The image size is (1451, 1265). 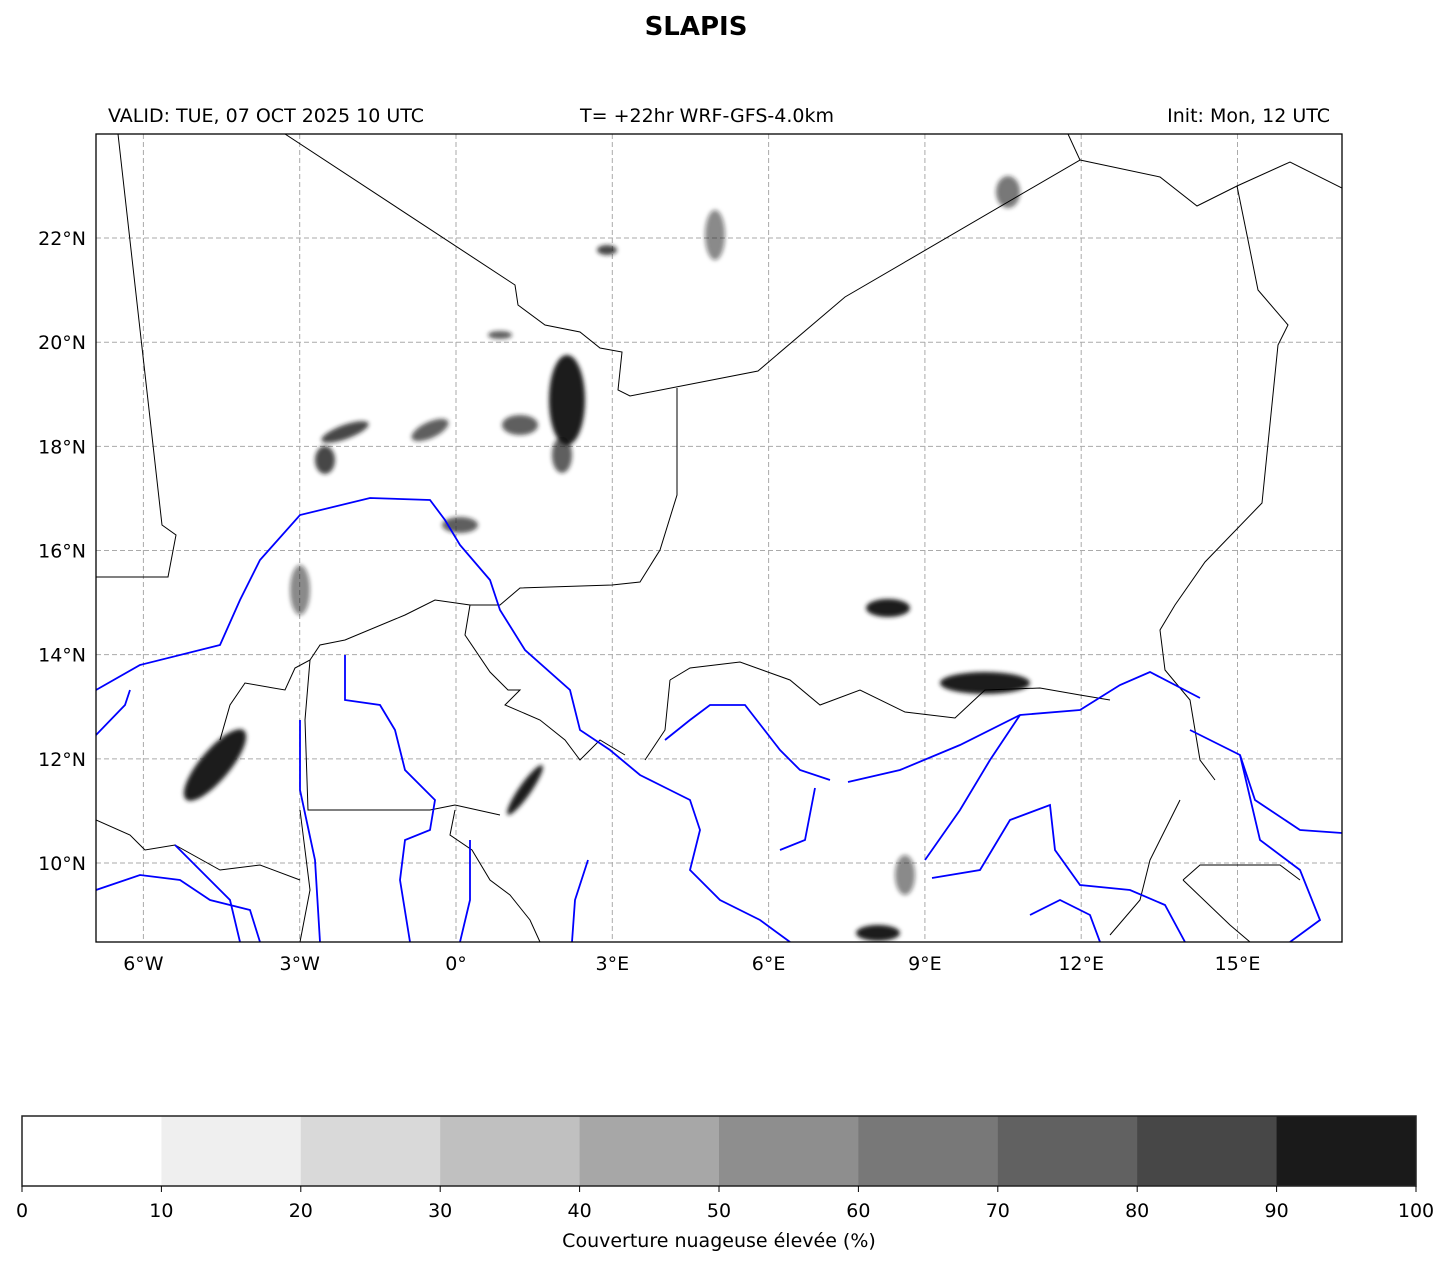 What do you see at coordinates (456, 964) in the screenshot?
I see `lon-tick-label: 0°` at bounding box center [456, 964].